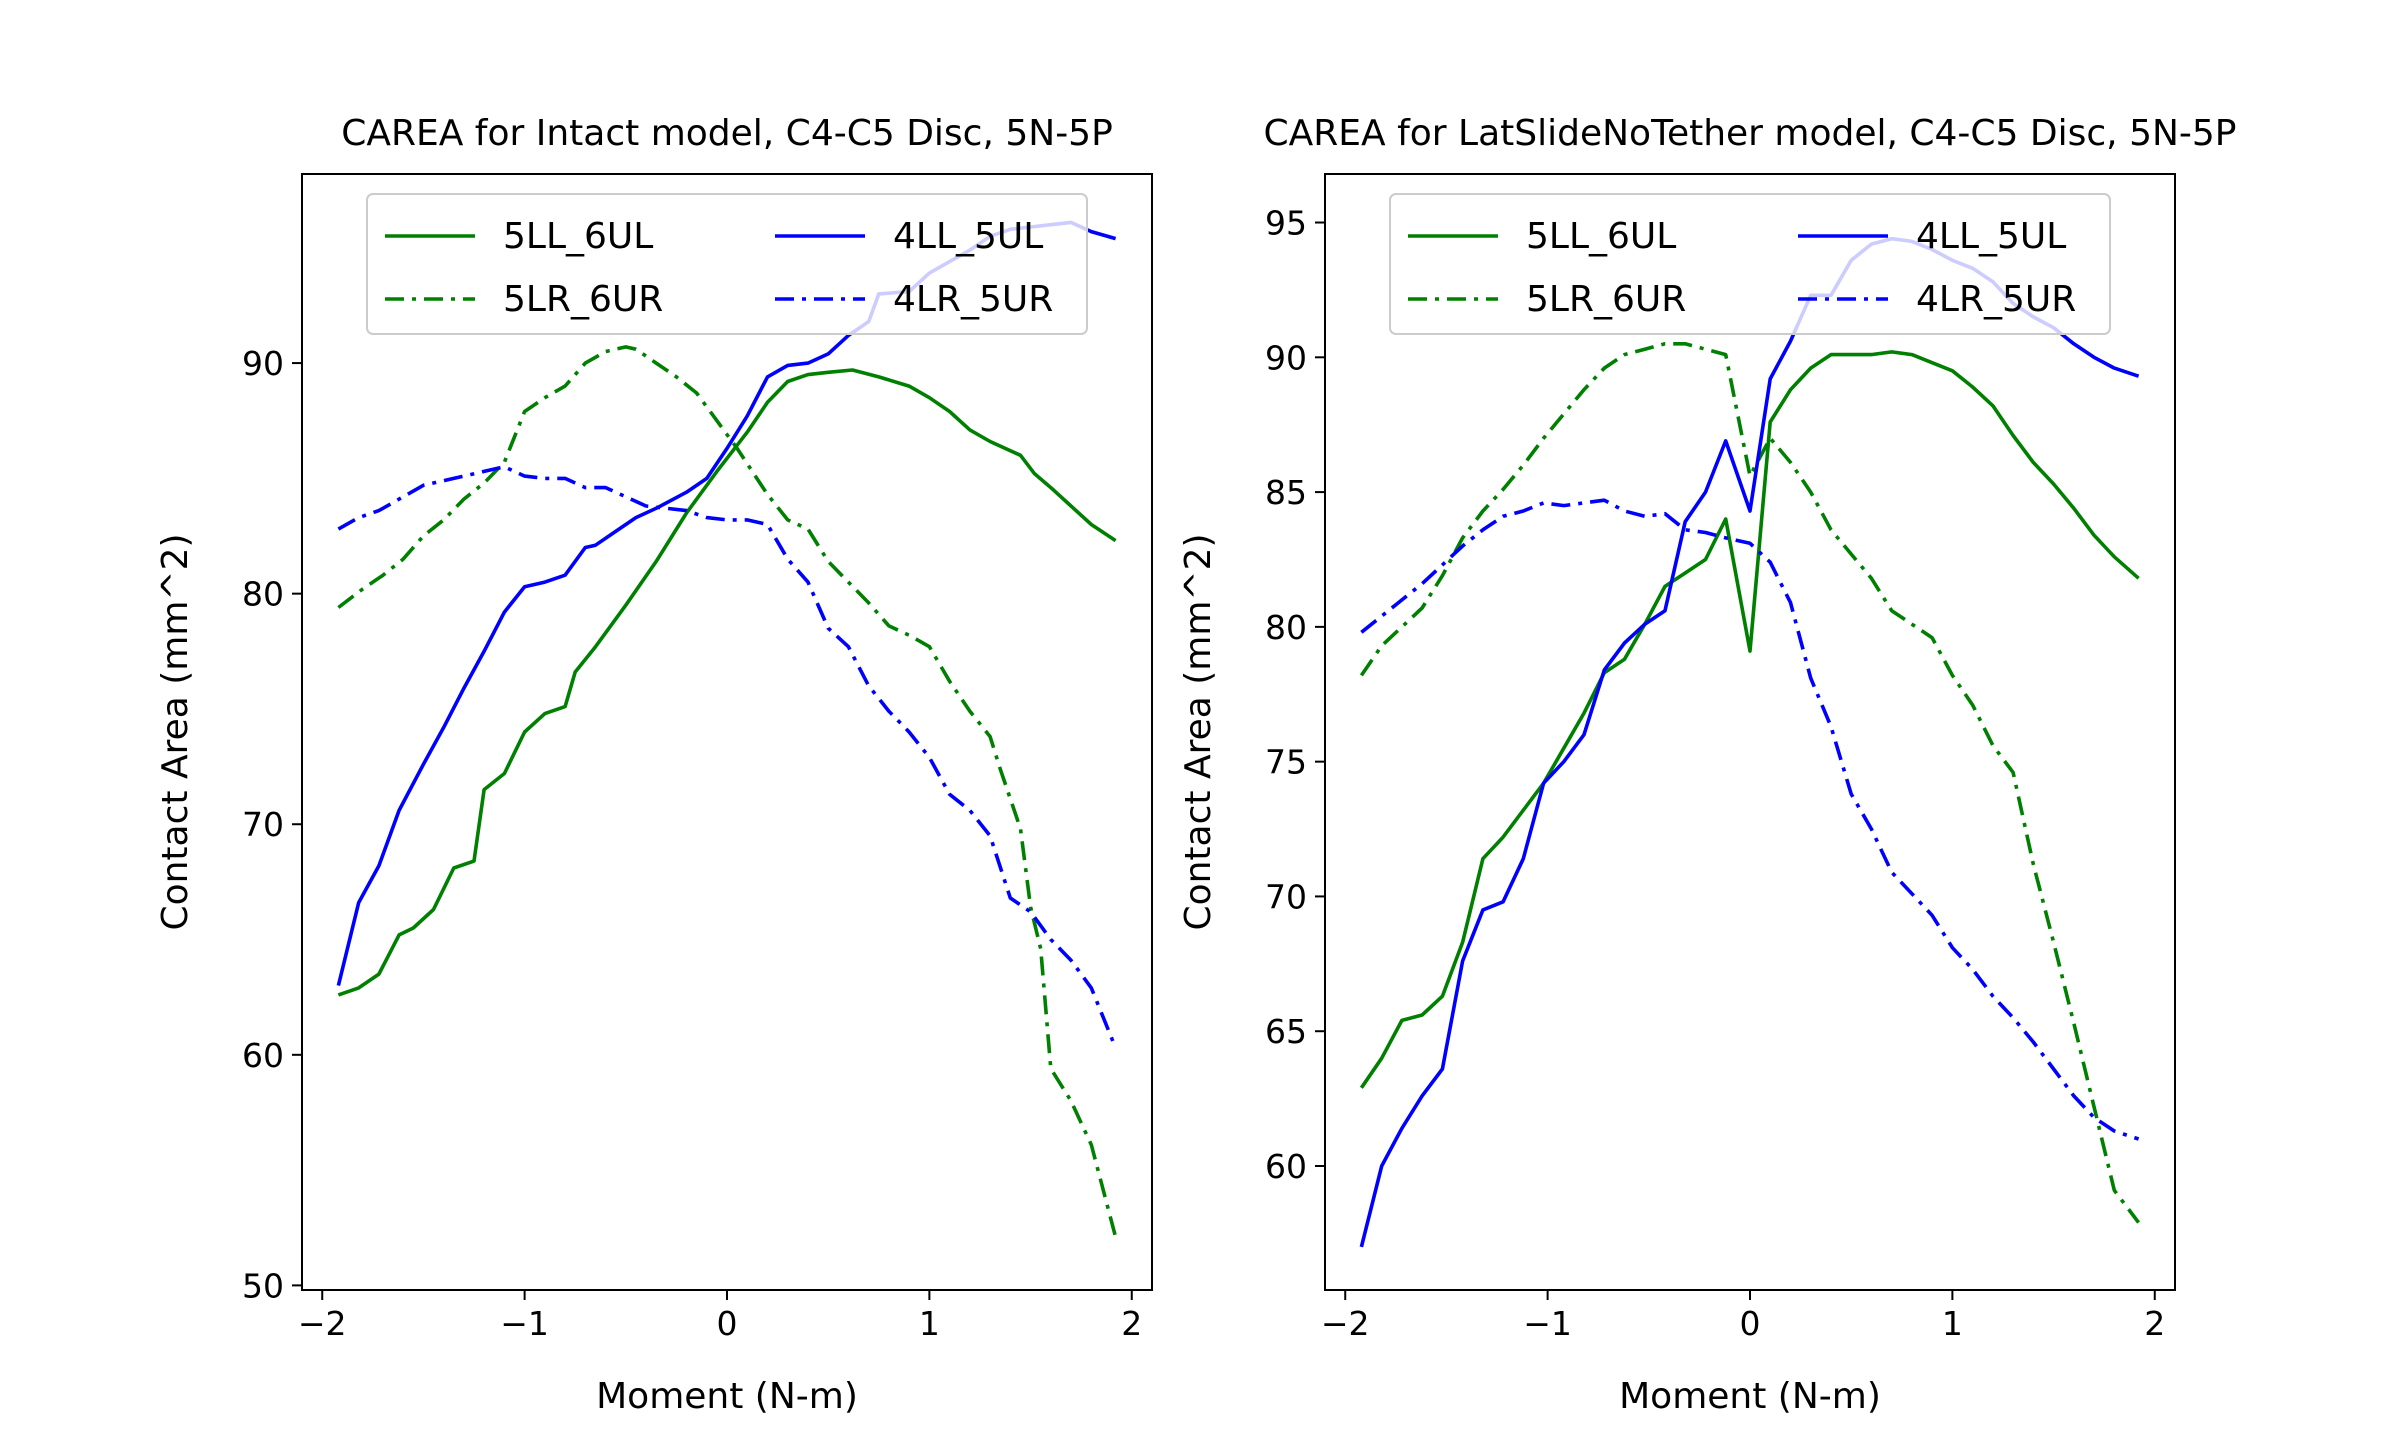 This screenshot has width=2400, height=1444. I want to click on series-line-5LL_6UL, so click(727, 682).